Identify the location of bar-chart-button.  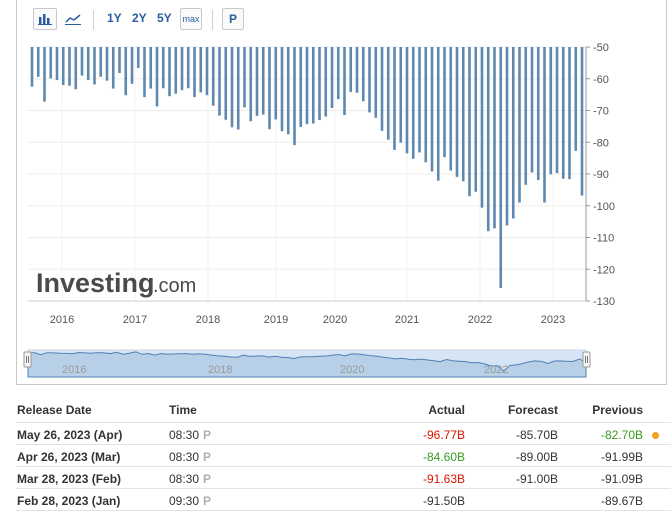
(45, 19).